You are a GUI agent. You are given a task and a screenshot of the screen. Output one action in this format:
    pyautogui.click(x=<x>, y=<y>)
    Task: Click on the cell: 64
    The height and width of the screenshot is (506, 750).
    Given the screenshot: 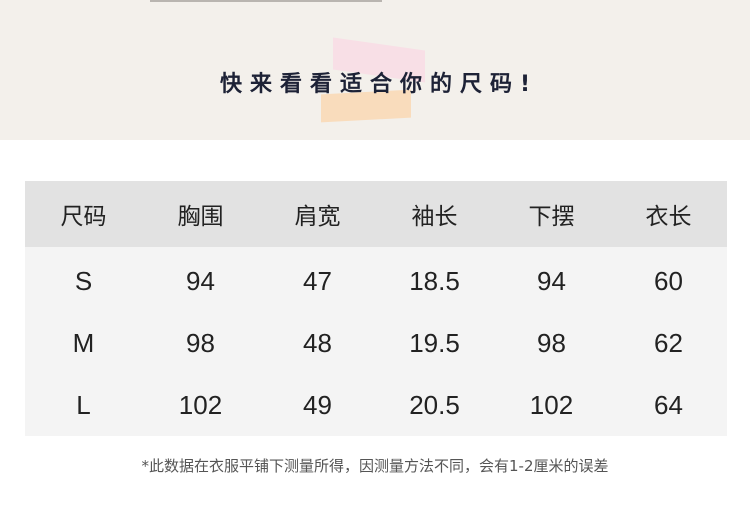 What is the action you would take?
    pyautogui.click(x=668, y=405)
    